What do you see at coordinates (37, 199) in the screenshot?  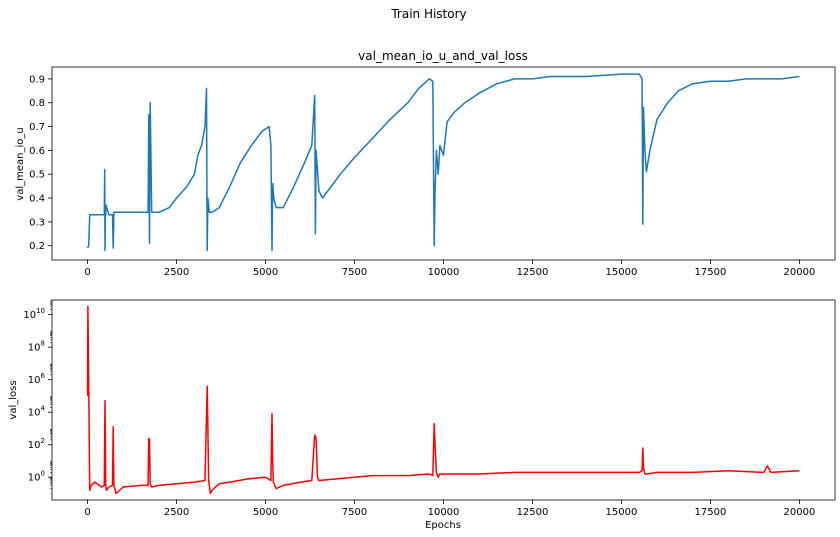 I see `y-tick-label: 0.4` at bounding box center [37, 199].